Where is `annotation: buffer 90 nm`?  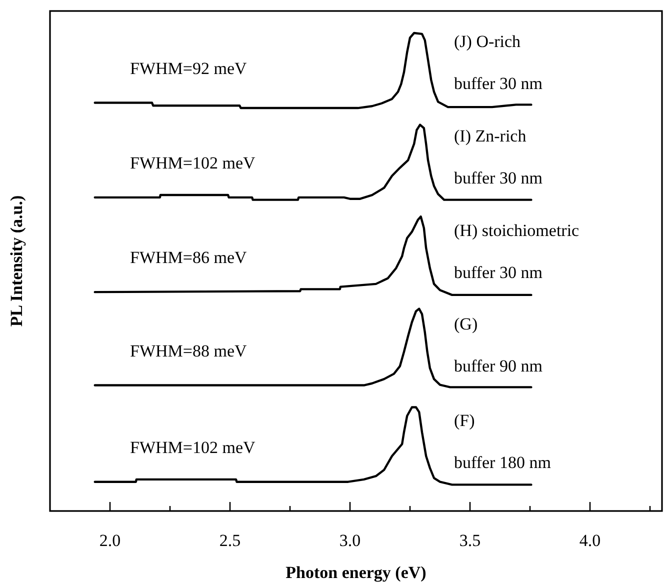
annotation: buffer 90 nm is located at coordinates (498, 366).